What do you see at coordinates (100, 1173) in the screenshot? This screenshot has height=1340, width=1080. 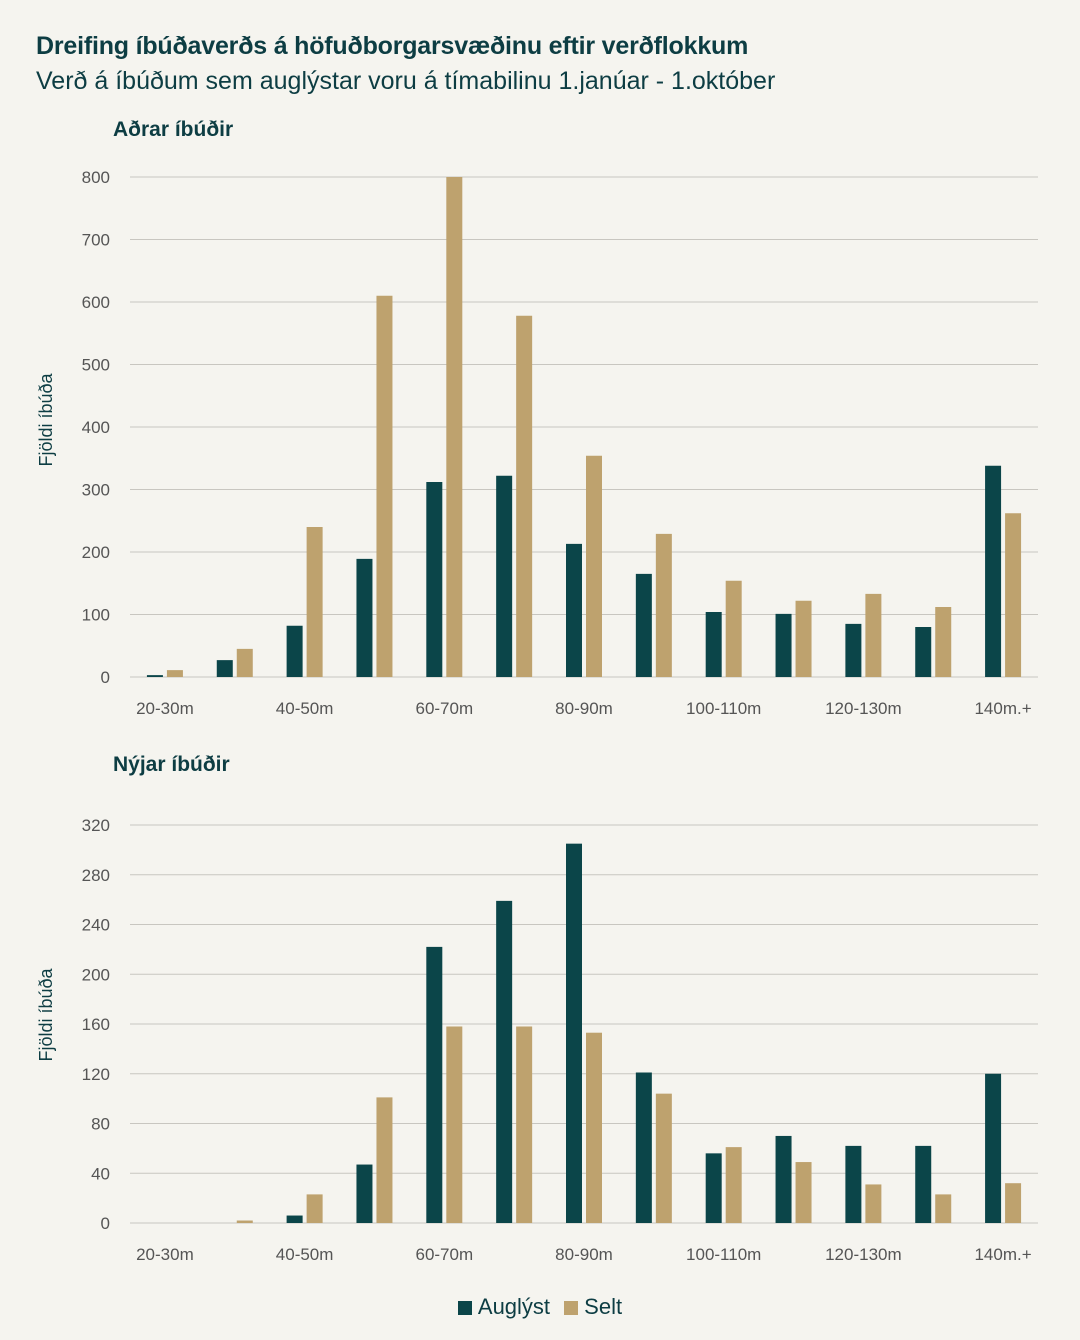 I see `y-tick-label: 40` at bounding box center [100, 1173].